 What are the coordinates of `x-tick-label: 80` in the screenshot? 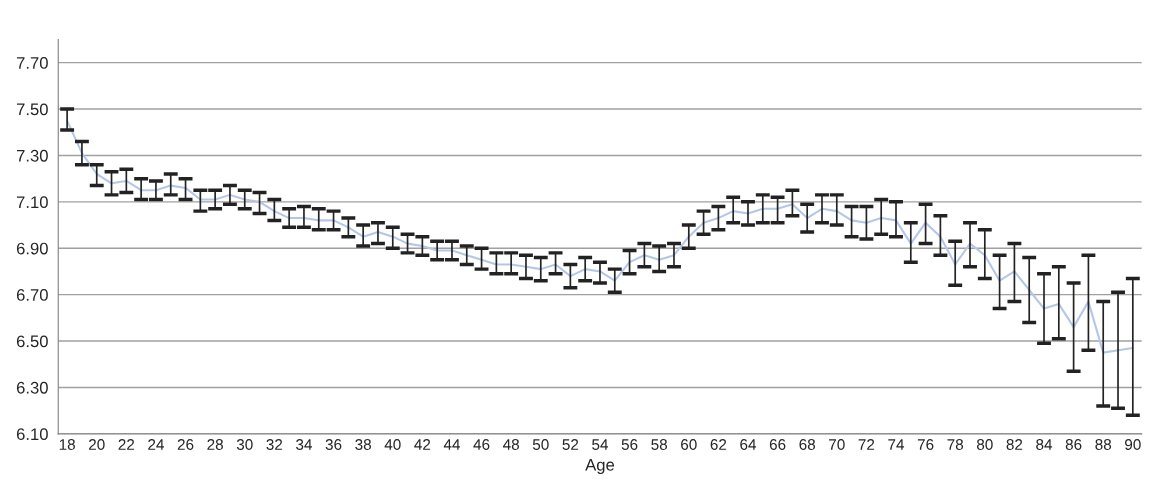 It's located at (984, 444).